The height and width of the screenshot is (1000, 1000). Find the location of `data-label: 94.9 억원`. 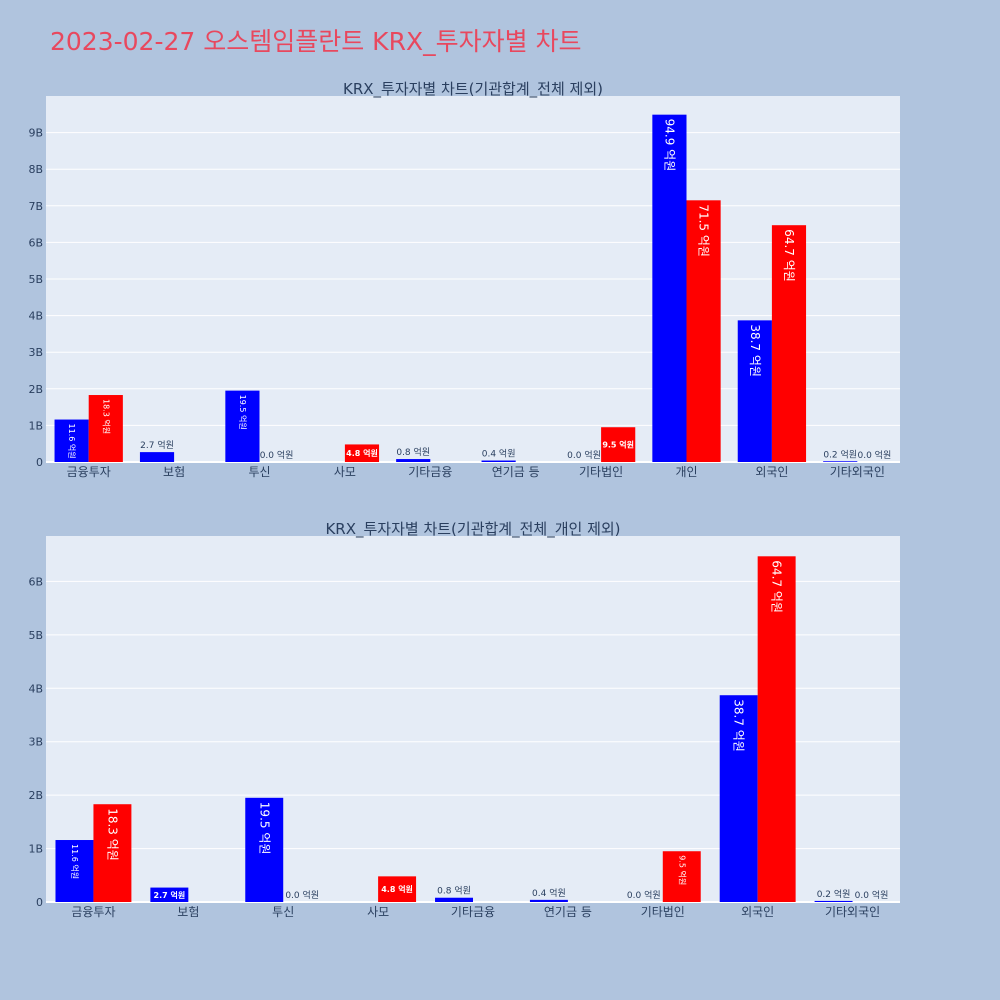

data-label: 94.9 억원 is located at coordinates (669, 145).